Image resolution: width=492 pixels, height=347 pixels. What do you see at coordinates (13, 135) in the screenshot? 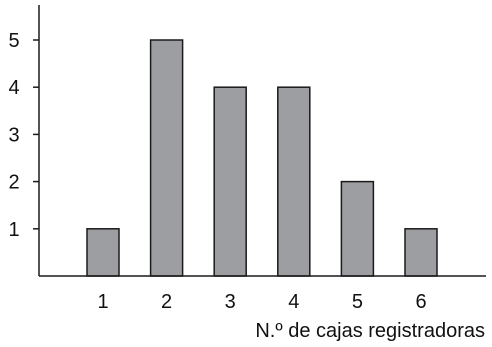
I see `y-tick-label-3: 3` at bounding box center [13, 135].